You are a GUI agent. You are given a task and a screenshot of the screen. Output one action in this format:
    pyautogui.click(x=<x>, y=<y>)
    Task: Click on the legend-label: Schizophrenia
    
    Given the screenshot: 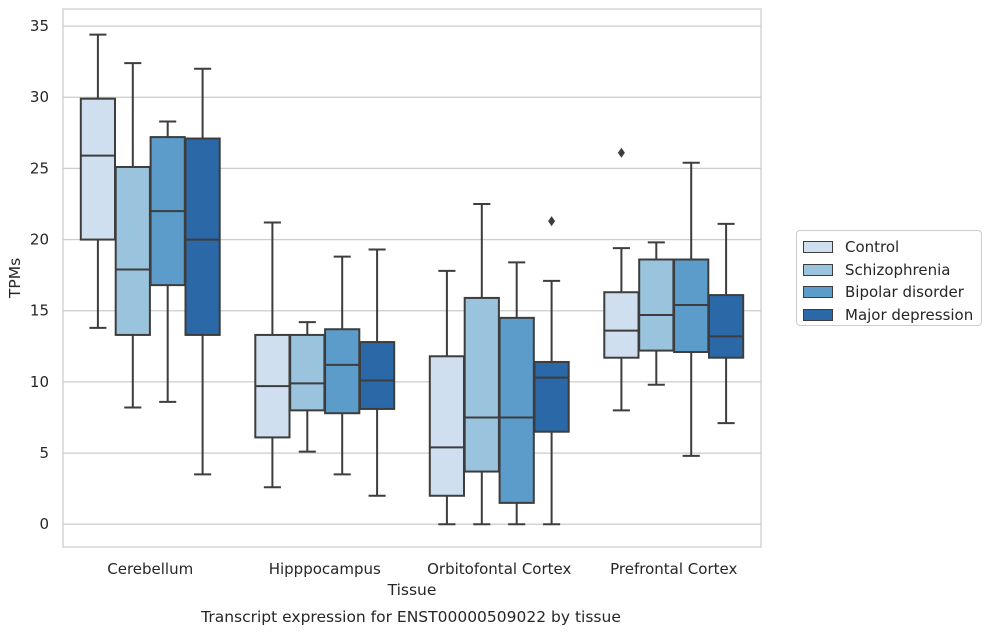 What is the action you would take?
    pyautogui.click(x=898, y=269)
    